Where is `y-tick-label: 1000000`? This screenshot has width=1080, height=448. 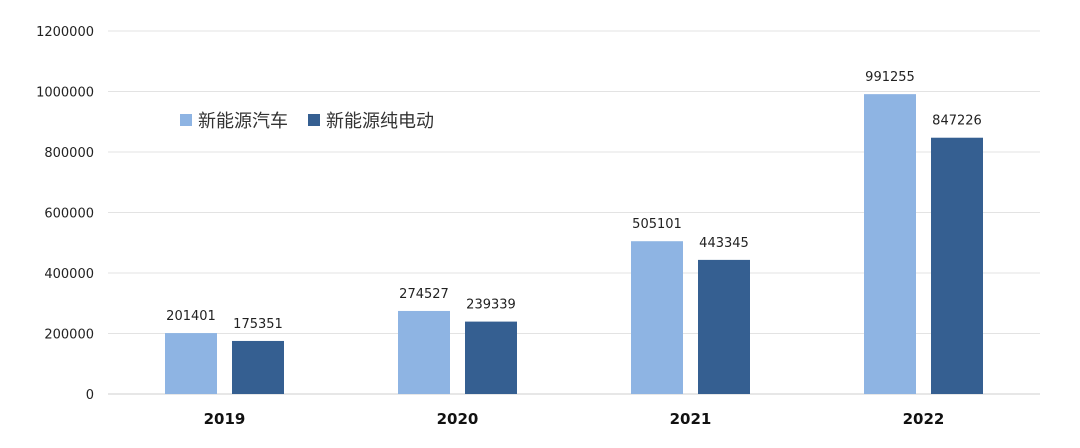
y-tick-label: 1000000 is located at coordinates (65, 93).